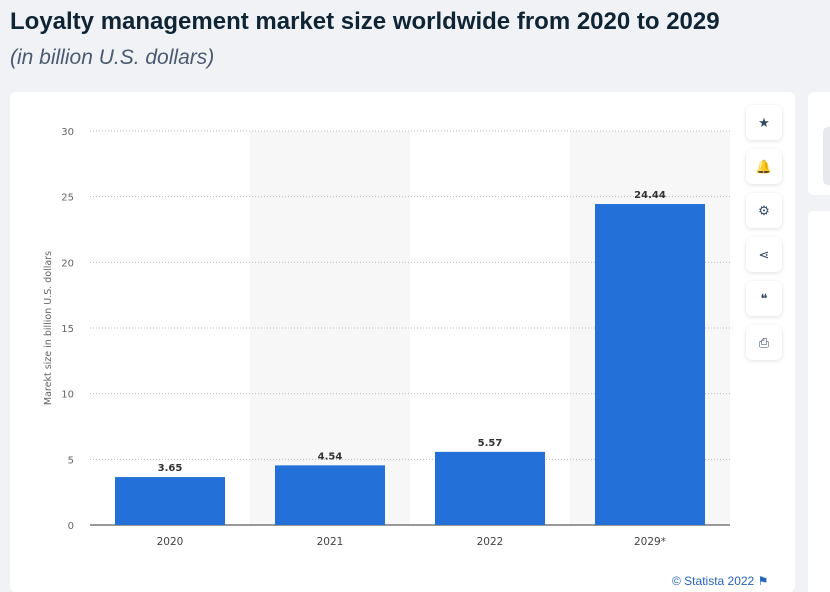  I want to click on print-button: ⎙, so click(764, 342).